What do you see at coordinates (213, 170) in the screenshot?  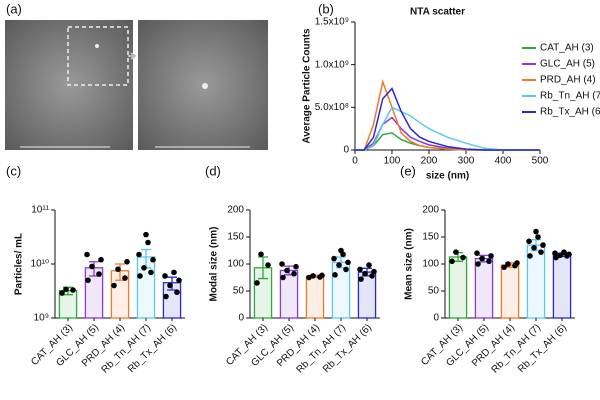 I see `panel-label: (d)` at bounding box center [213, 170].